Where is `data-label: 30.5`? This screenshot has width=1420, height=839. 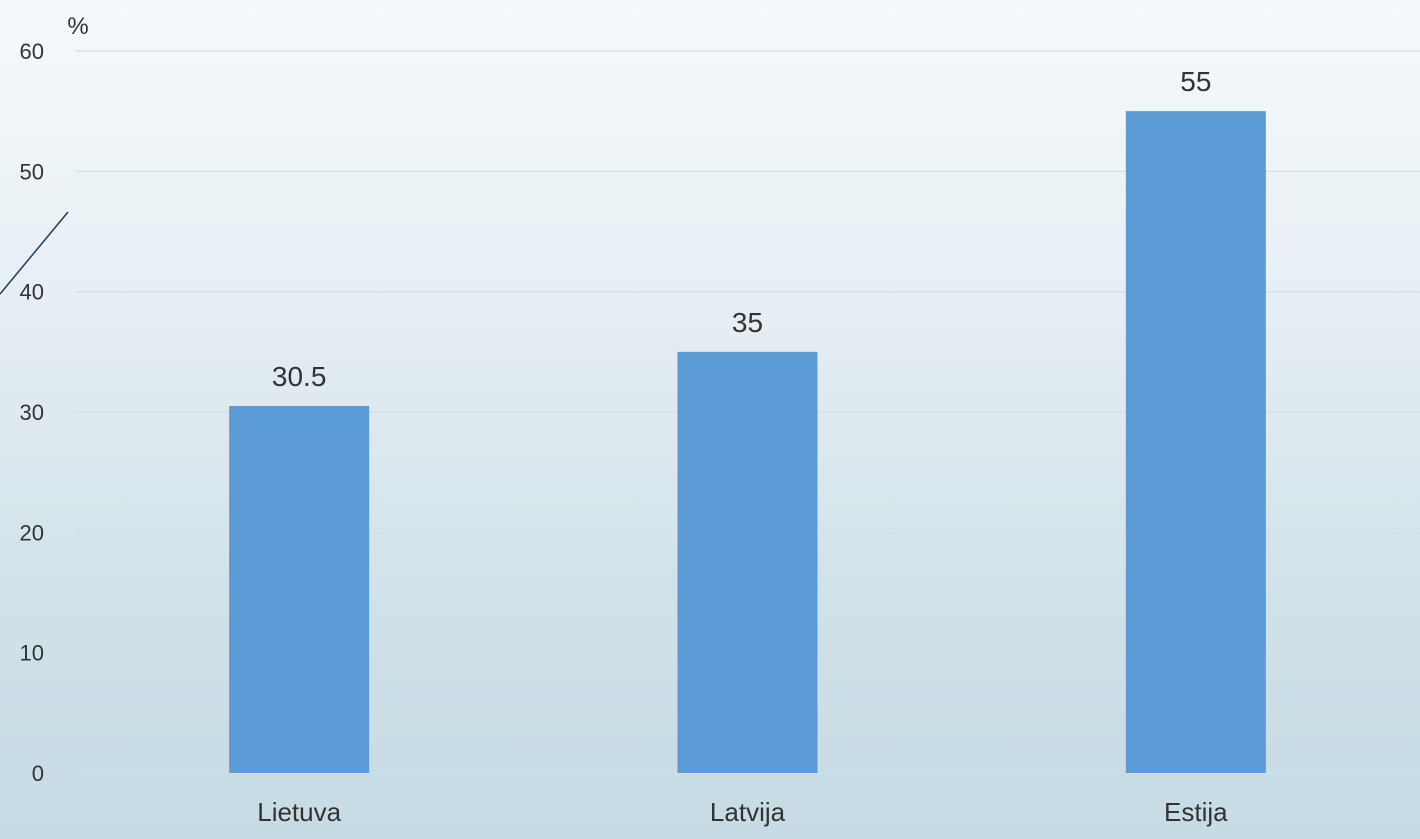
data-label: 30.5 is located at coordinates (299, 376).